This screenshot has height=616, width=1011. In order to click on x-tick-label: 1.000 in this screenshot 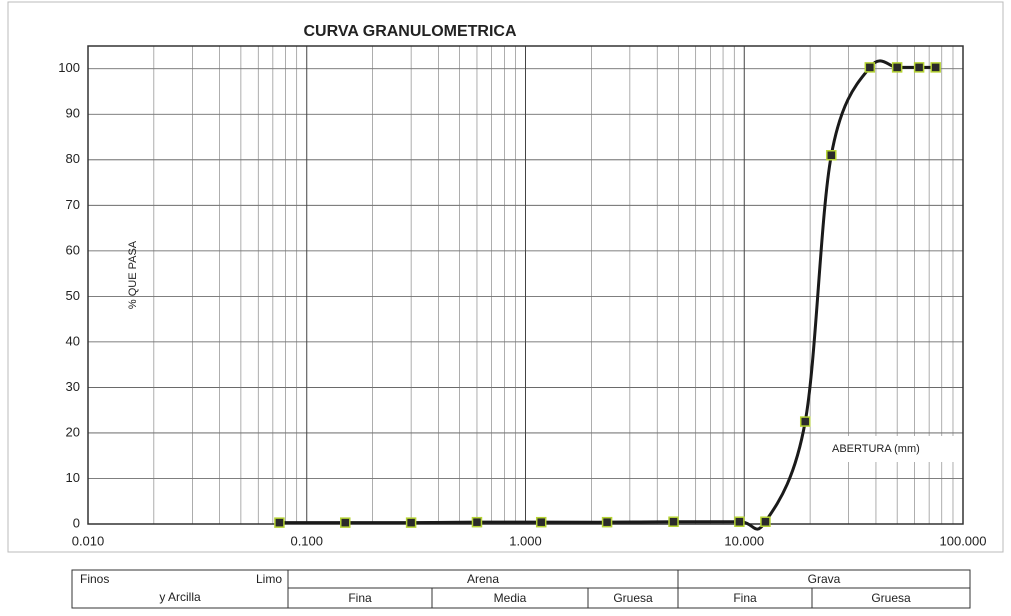, I will do `click(525, 540)`.